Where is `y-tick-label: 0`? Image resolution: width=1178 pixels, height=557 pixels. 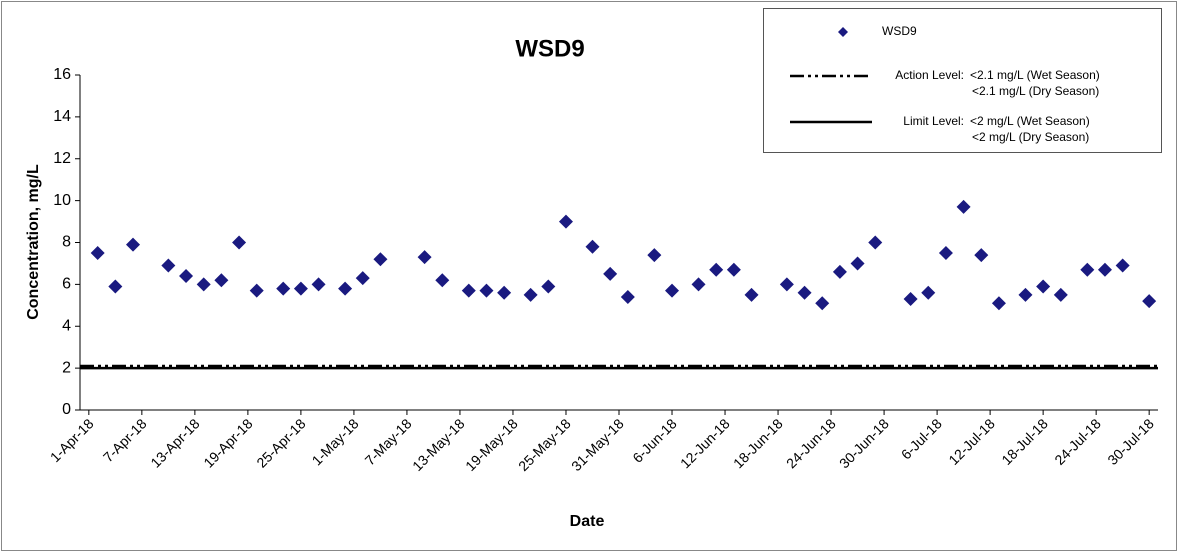
y-tick-label: 0 is located at coordinates (66, 409).